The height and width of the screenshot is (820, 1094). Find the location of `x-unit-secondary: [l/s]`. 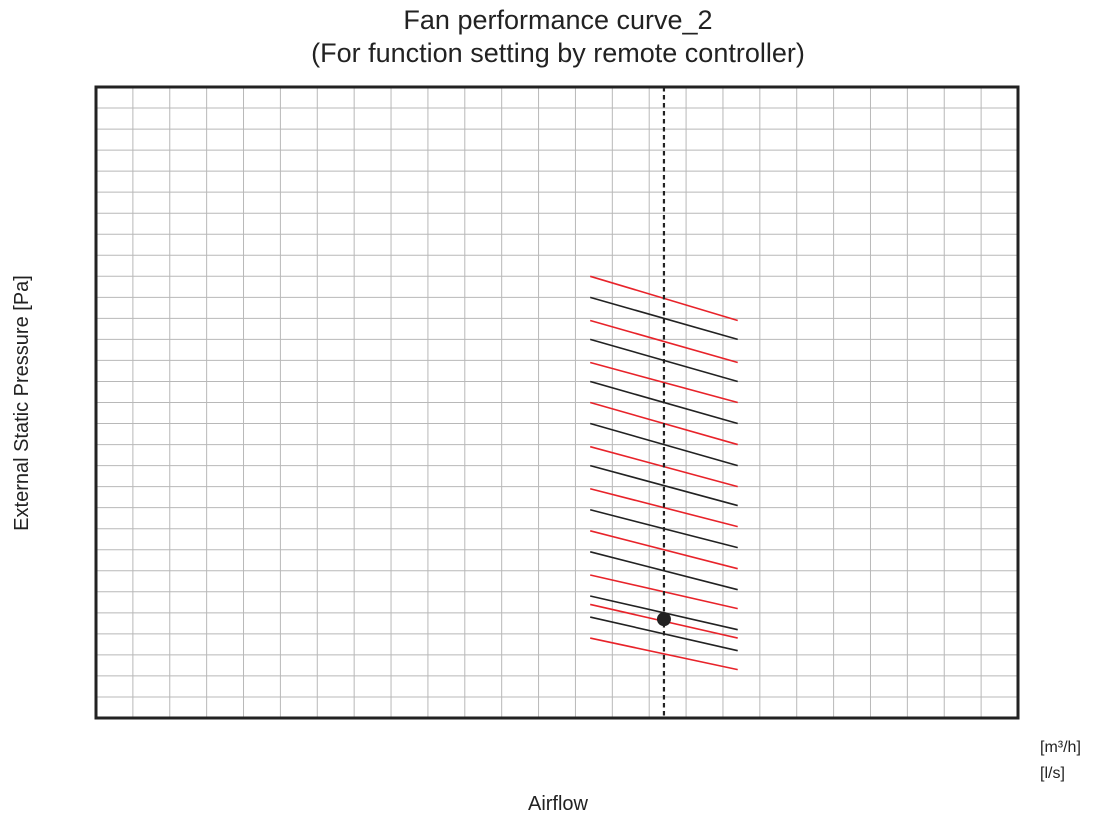

x-unit-secondary: [l/s] is located at coordinates (1052, 773).